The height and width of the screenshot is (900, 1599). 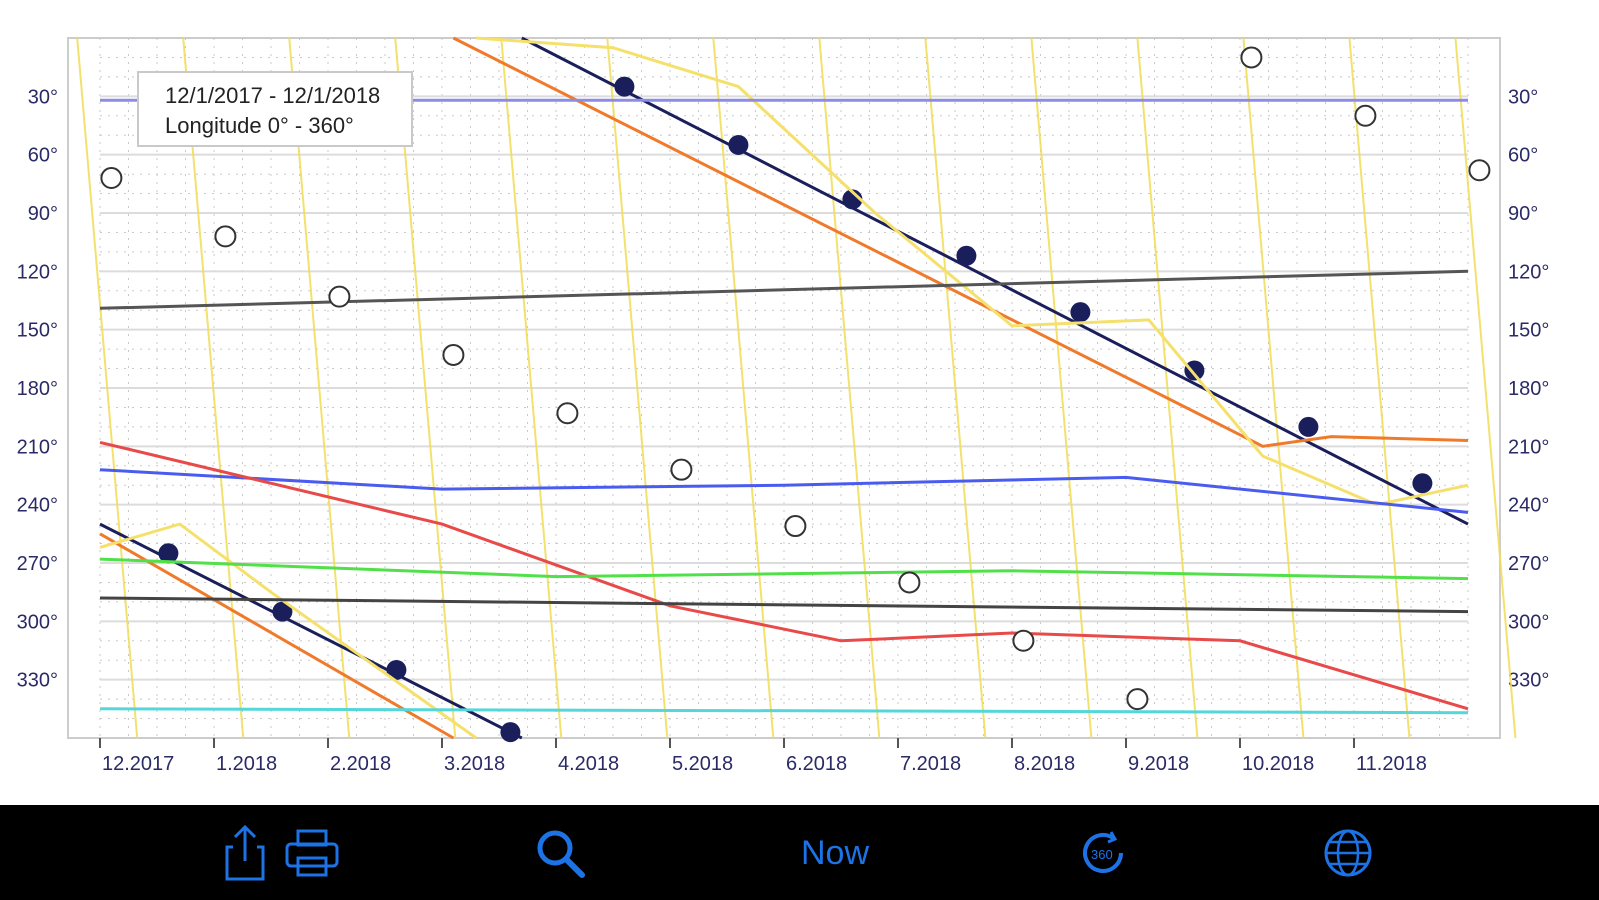 I want to click on x-tick-label: 3.2018, so click(x=474, y=764).